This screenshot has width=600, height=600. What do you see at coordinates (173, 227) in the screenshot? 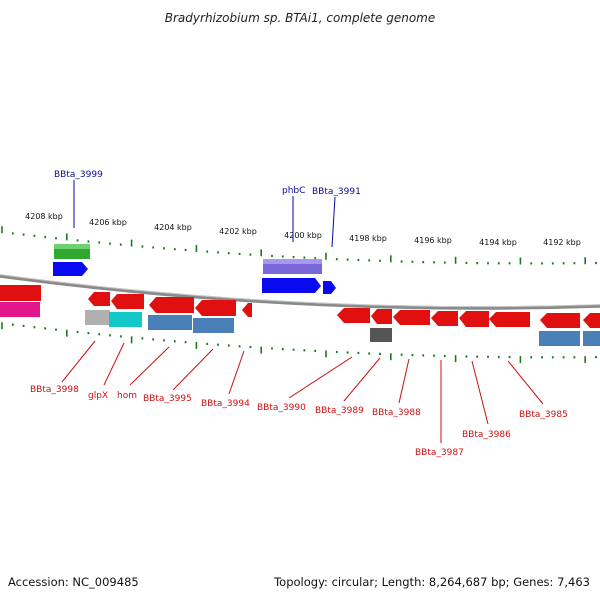
I see `ruler-label: 4204 kbp` at bounding box center [173, 227].